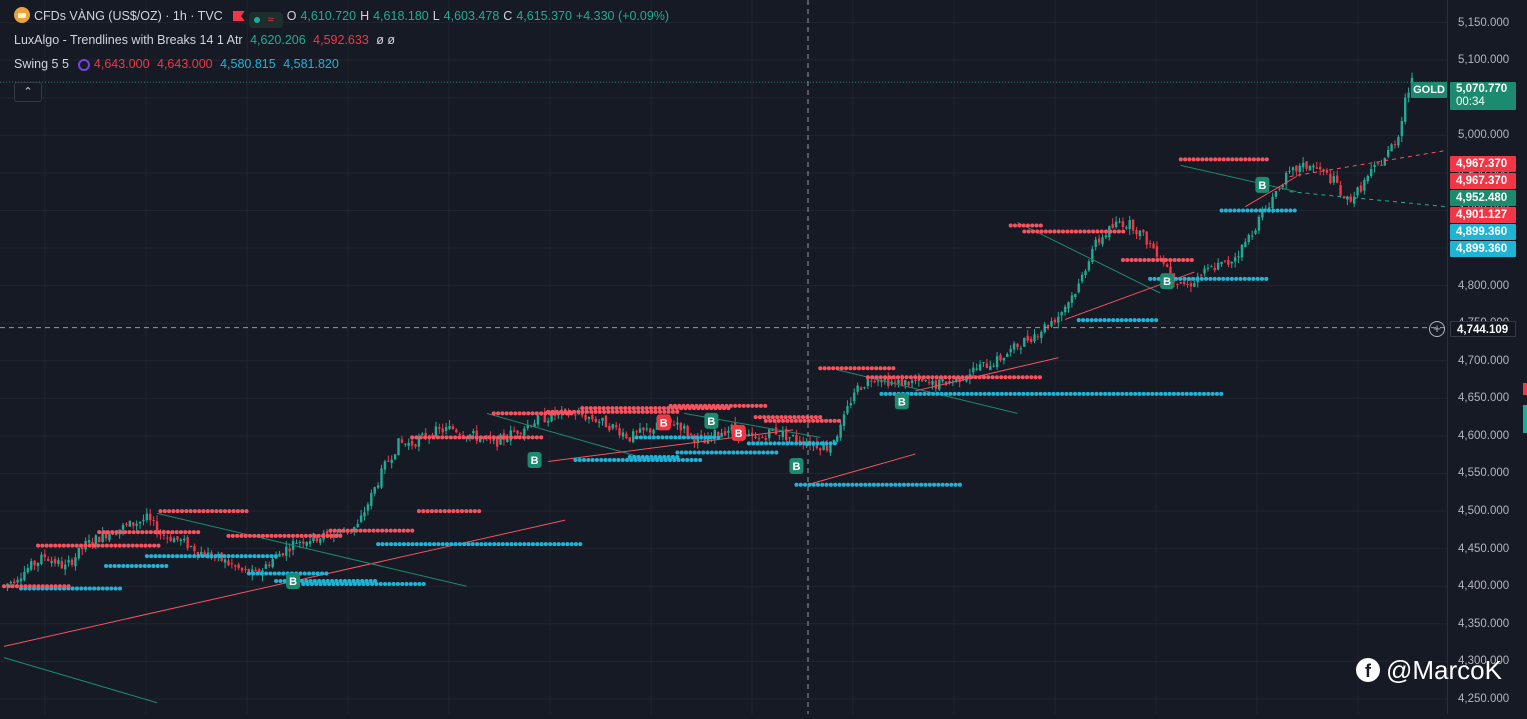 This screenshot has width=1527, height=719. I want to click on wave-icon: ≈, so click(270, 20).